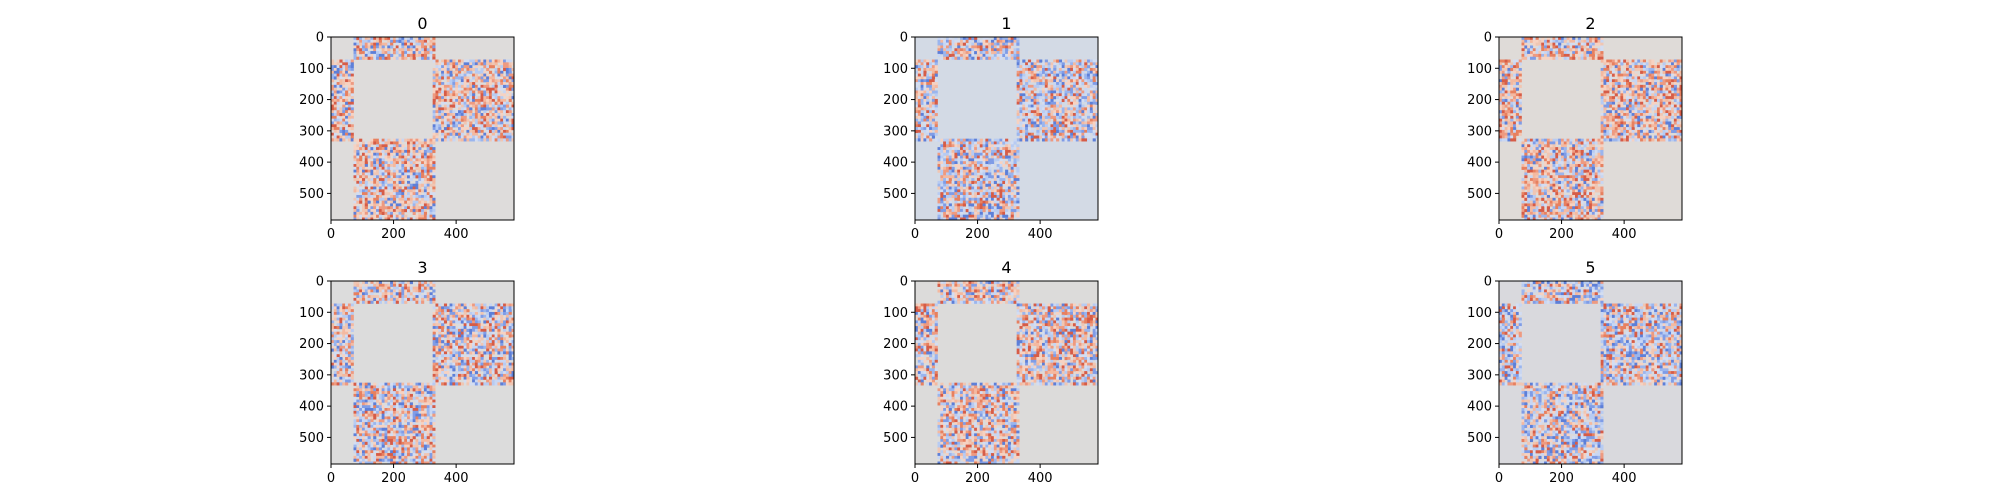 This screenshot has height=500, width=2000. I want to click on heatmap-panel-2: 2 0 200 400 0 100 200 300 400 500, so click(1575, 128).